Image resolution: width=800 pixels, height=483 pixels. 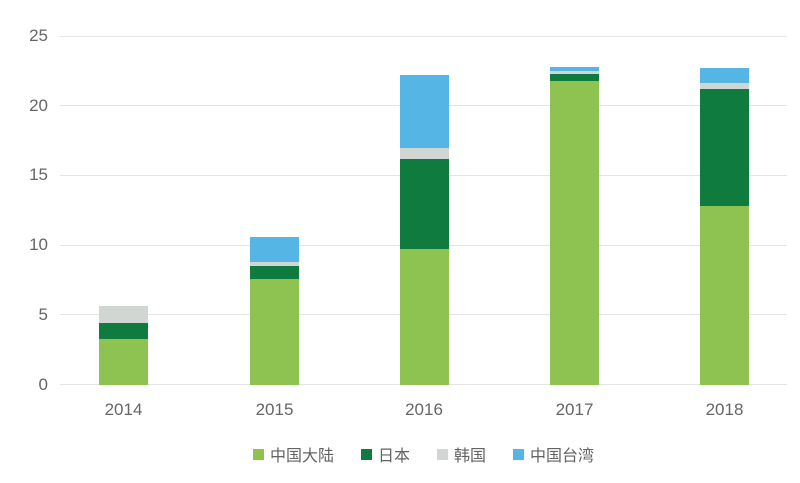 I want to click on legend-item: 中国台湾, so click(x=553, y=454).